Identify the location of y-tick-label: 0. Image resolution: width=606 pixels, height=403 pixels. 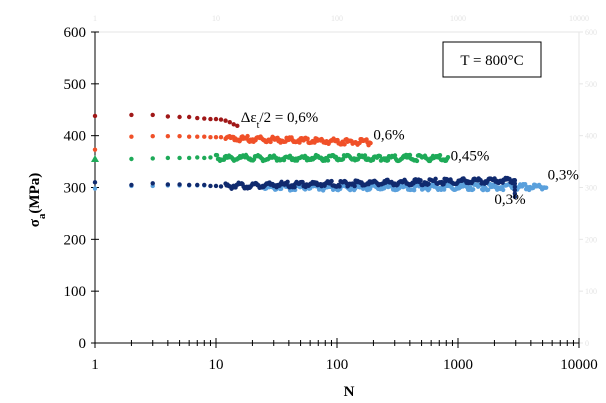
(83, 344).